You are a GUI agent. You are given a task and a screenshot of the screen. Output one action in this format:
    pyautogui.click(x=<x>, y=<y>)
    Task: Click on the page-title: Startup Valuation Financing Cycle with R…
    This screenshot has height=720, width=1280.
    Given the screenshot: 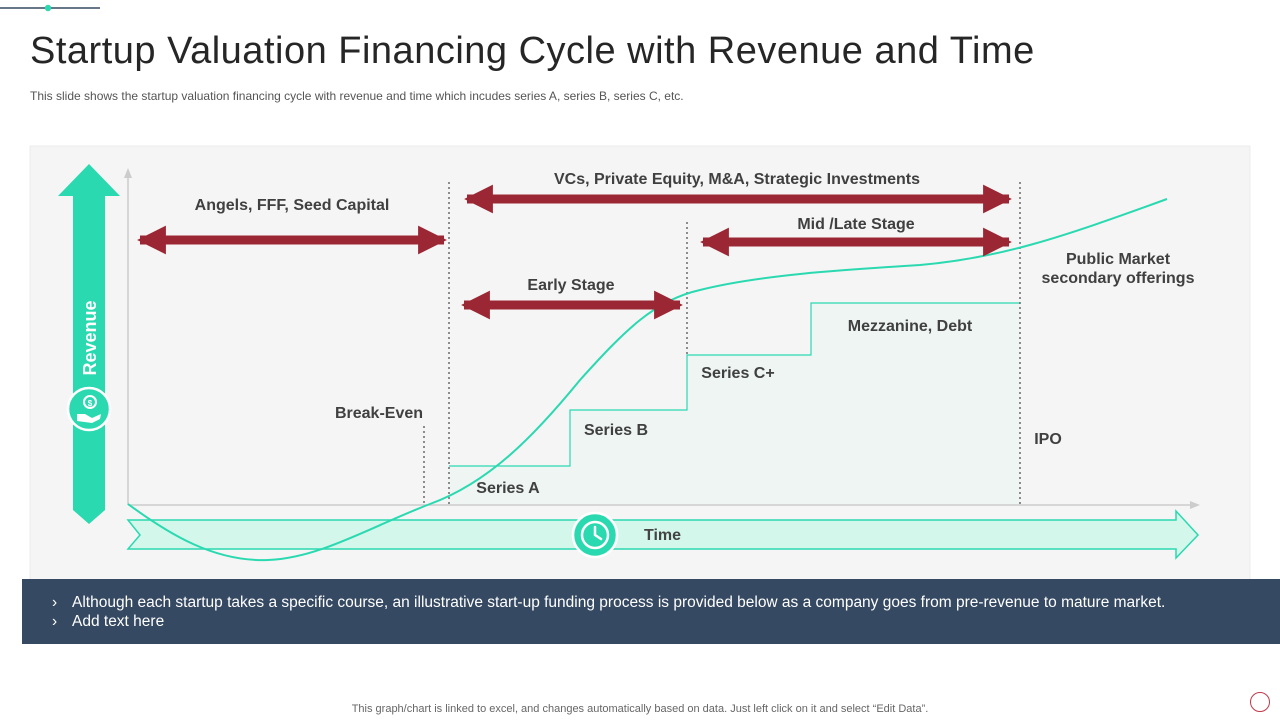 What is the action you would take?
    pyautogui.click(x=532, y=51)
    